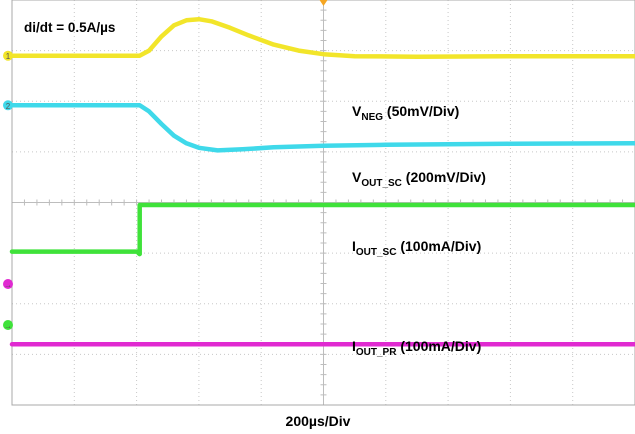 The height and width of the screenshot is (434, 635). Describe the element at coordinates (8, 190) in the screenshot. I see `channel-markers: 1 2 → →` at that location.